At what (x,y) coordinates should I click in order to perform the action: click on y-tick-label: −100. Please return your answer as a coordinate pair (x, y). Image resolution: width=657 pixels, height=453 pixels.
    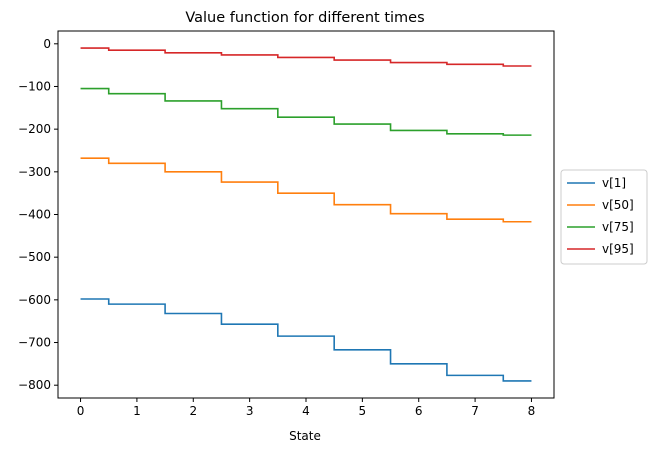
    Looking at the image, I should click on (34, 86).